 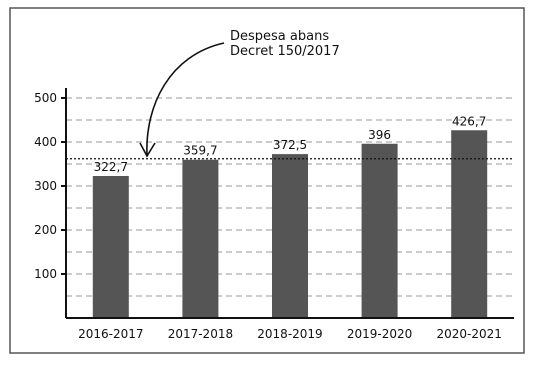 What do you see at coordinates (200, 151) in the screenshot?
I see `data-label: 359,7` at bounding box center [200, 151].